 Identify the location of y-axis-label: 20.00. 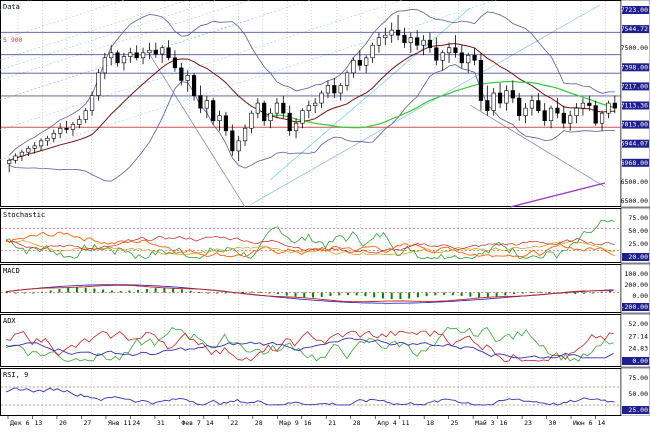
(638, 257).